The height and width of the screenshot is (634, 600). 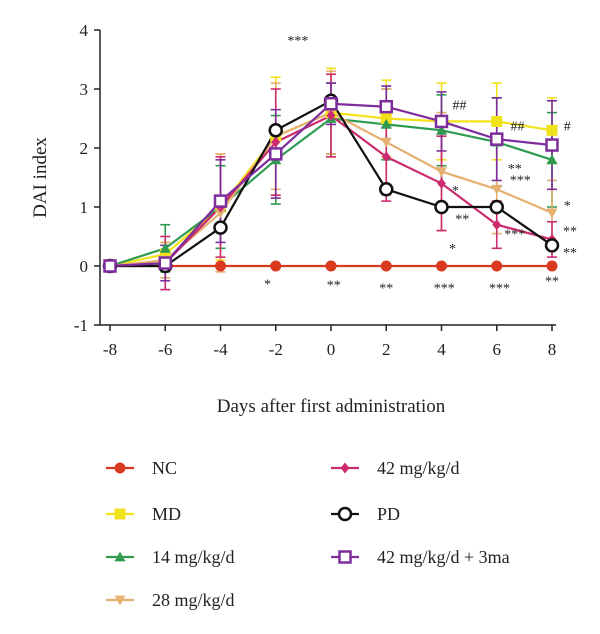 What do you see at coordinates (84, 207) in the screenshot?
I see `y-tick-label: 1` at bounding box center [84, 207].